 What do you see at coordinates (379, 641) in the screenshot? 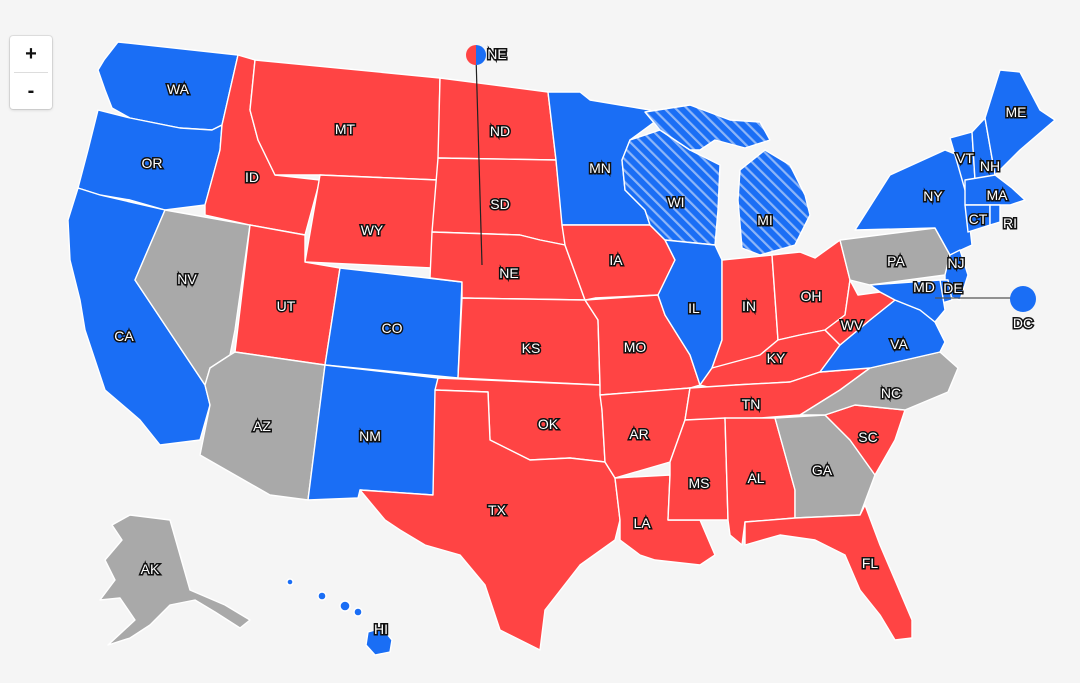
I see `state-HI` at bounding box center [379, 641].